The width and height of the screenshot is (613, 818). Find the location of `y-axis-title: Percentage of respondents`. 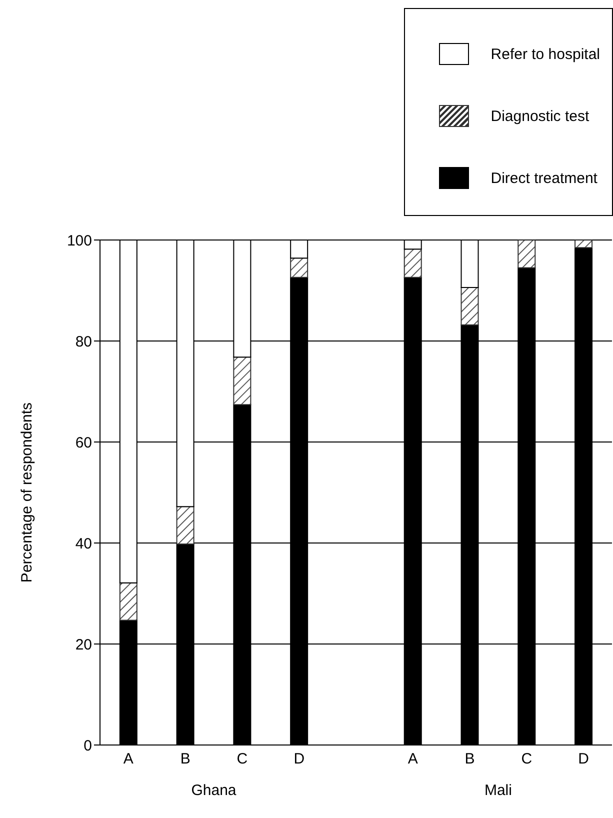

y-axis-title: Percentage of respondents is located at coordinates (27, 492).